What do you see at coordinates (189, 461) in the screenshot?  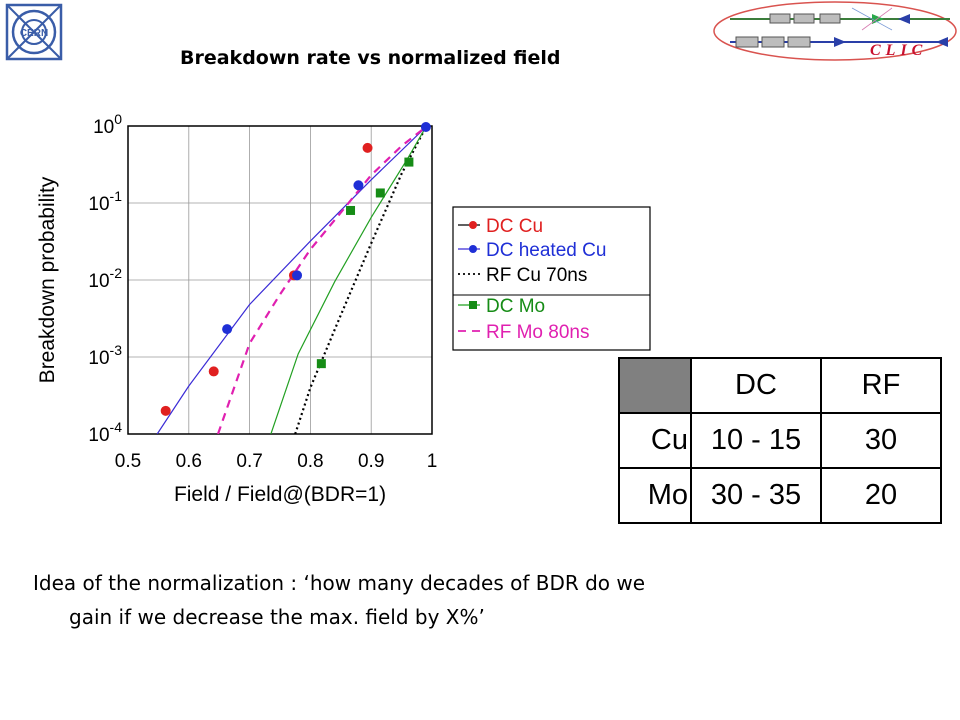 I see `x-tick-label: 0.6` at bounding box center [189, 461].